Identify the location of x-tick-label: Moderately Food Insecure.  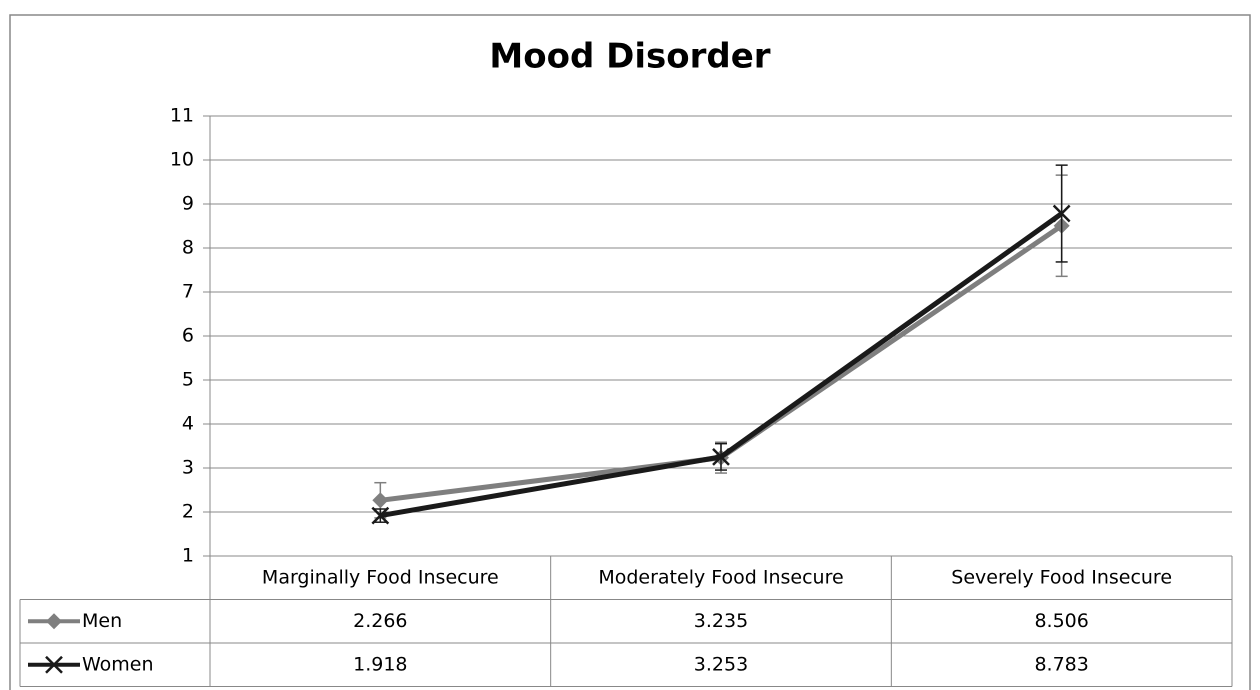
(720, 577).